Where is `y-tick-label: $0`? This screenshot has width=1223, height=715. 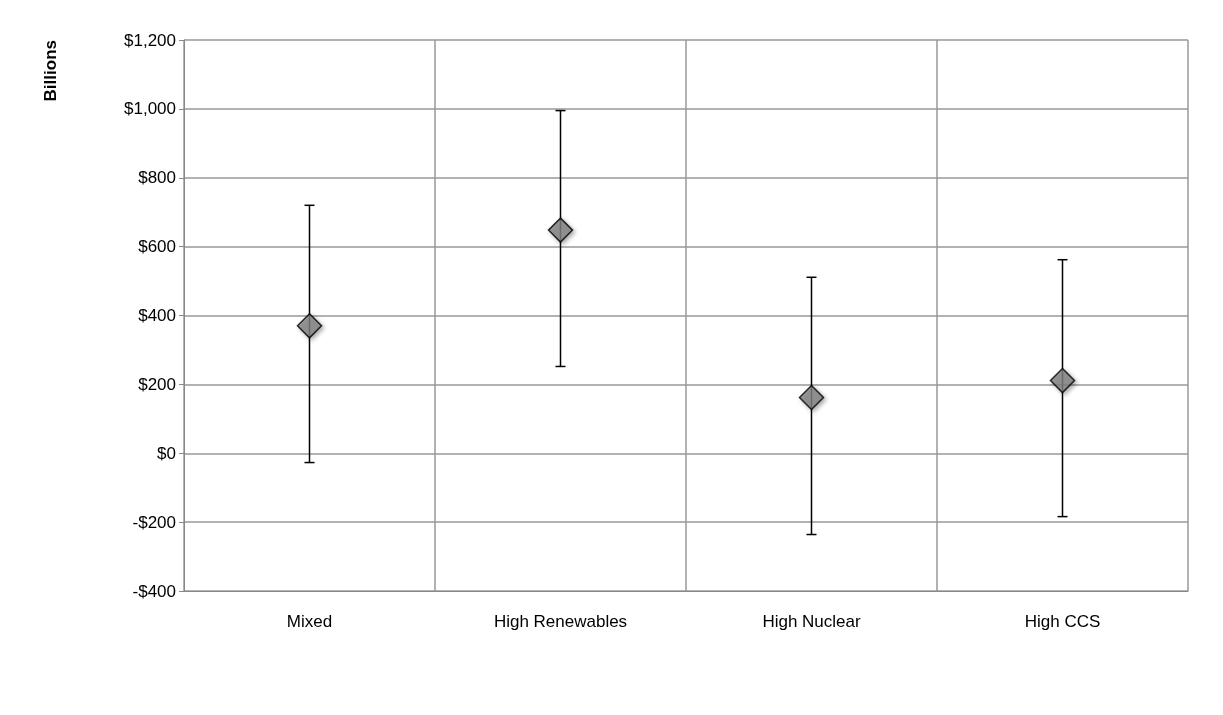
y-tick-label: $0 is located at coordinates (166, 453).